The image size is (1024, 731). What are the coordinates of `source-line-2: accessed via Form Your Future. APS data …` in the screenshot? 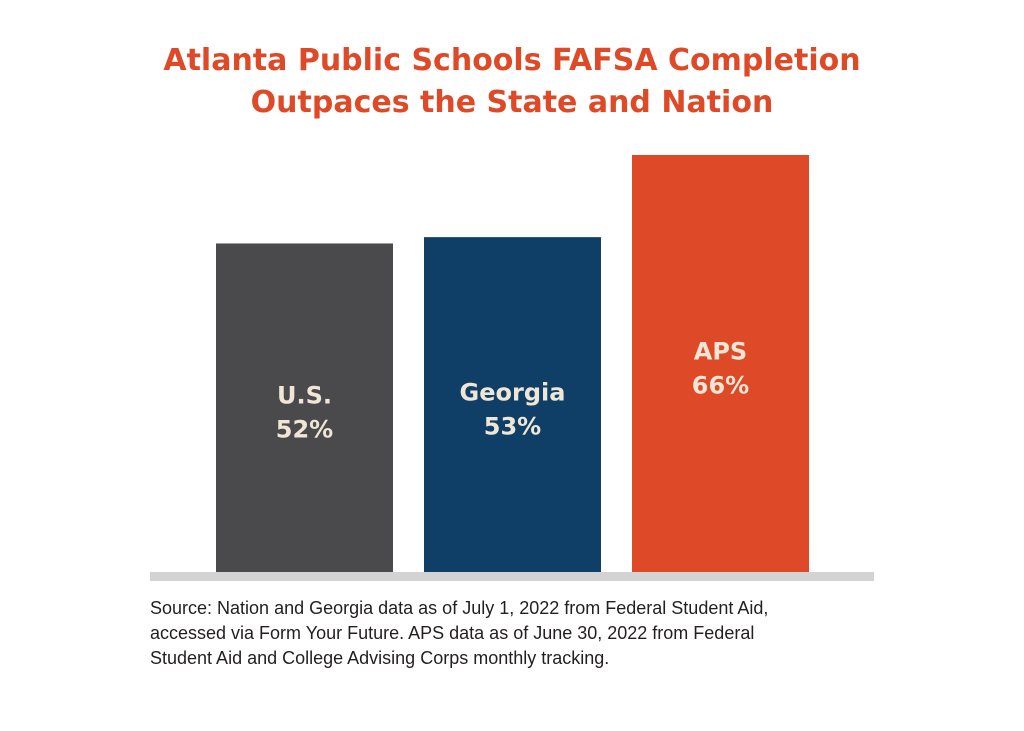 It's located at (452, 633).